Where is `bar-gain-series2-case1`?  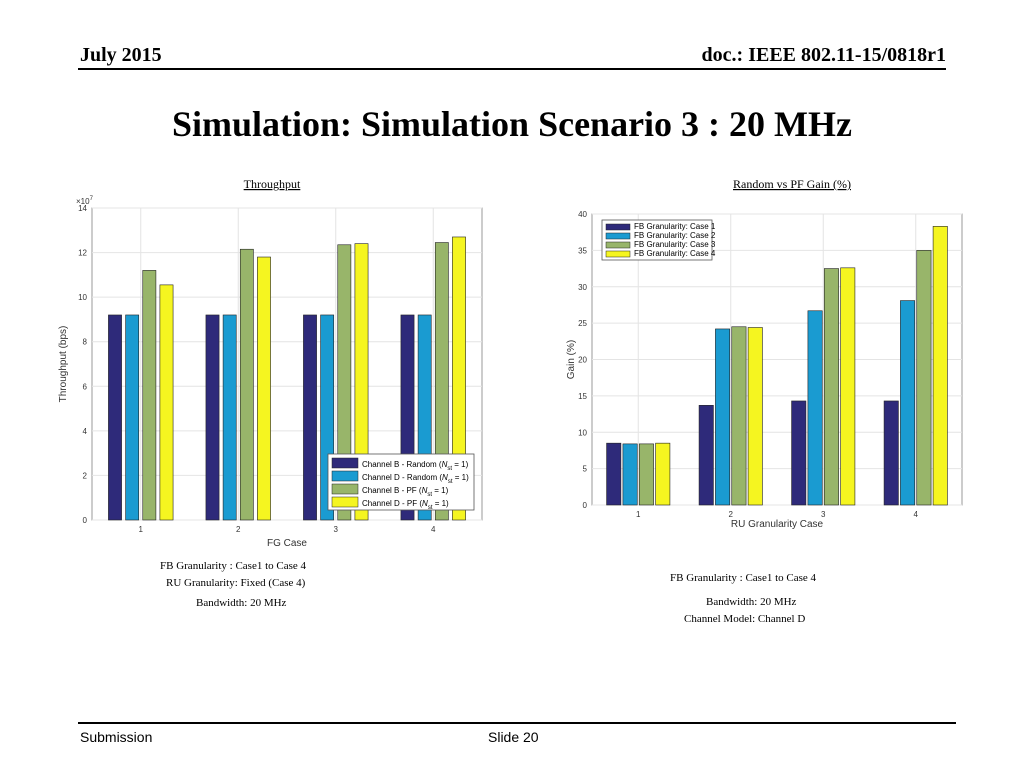 bar-gain-series2-case1 is located at coordinates (630, 474).